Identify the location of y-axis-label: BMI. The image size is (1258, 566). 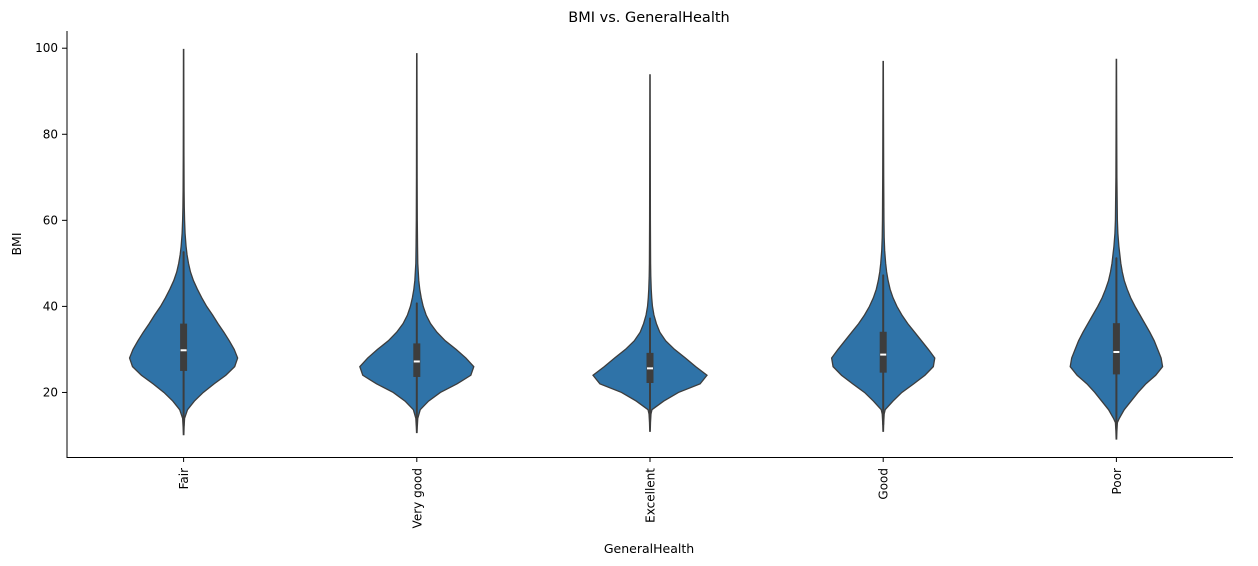
(16, 243).